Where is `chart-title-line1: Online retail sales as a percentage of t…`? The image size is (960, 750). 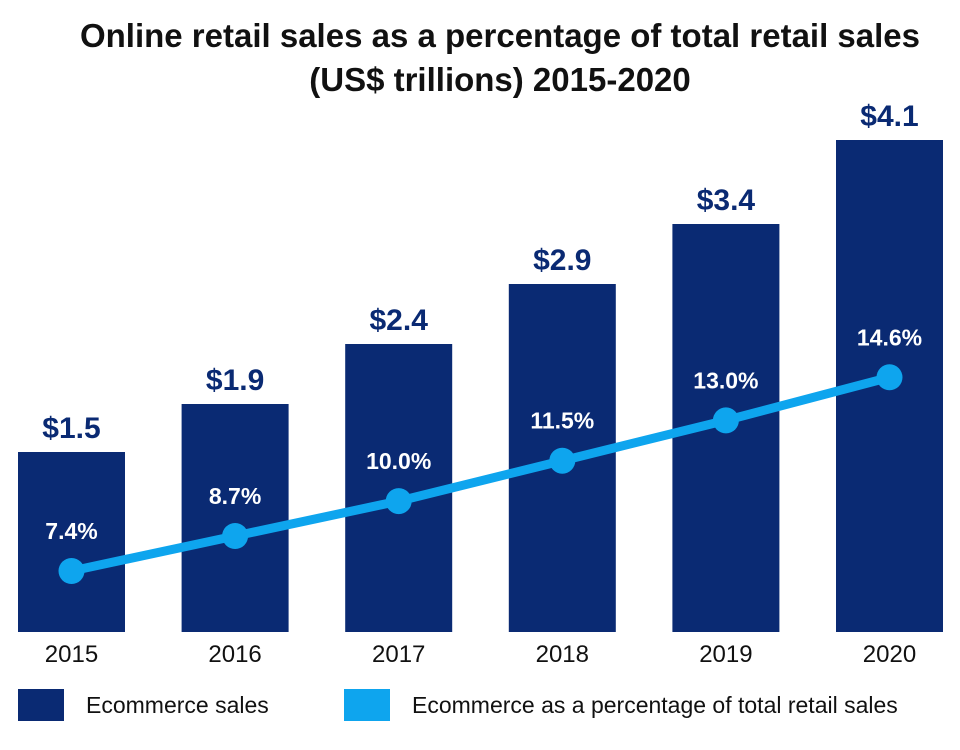
chart-title-line1: Online retail sales as a percentage of t… is located at coordinates (500, 35).